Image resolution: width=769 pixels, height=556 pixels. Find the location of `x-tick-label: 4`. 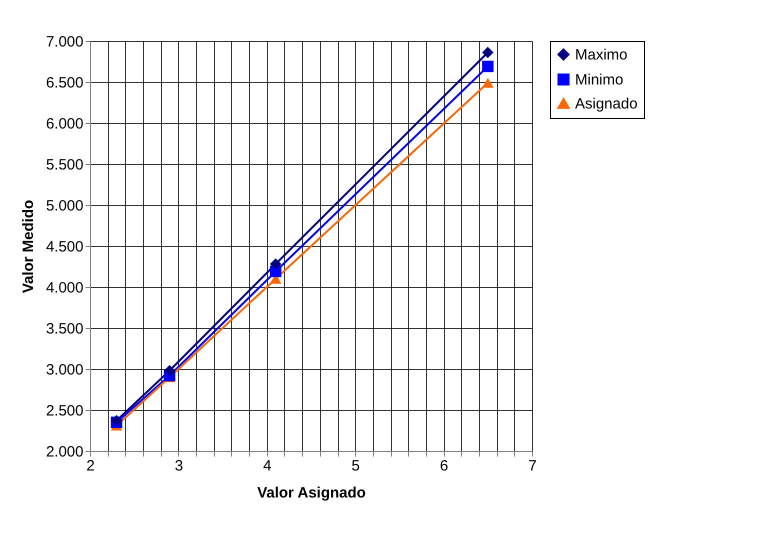

x-tick-label: 4 is located at coordinates (267, 466).